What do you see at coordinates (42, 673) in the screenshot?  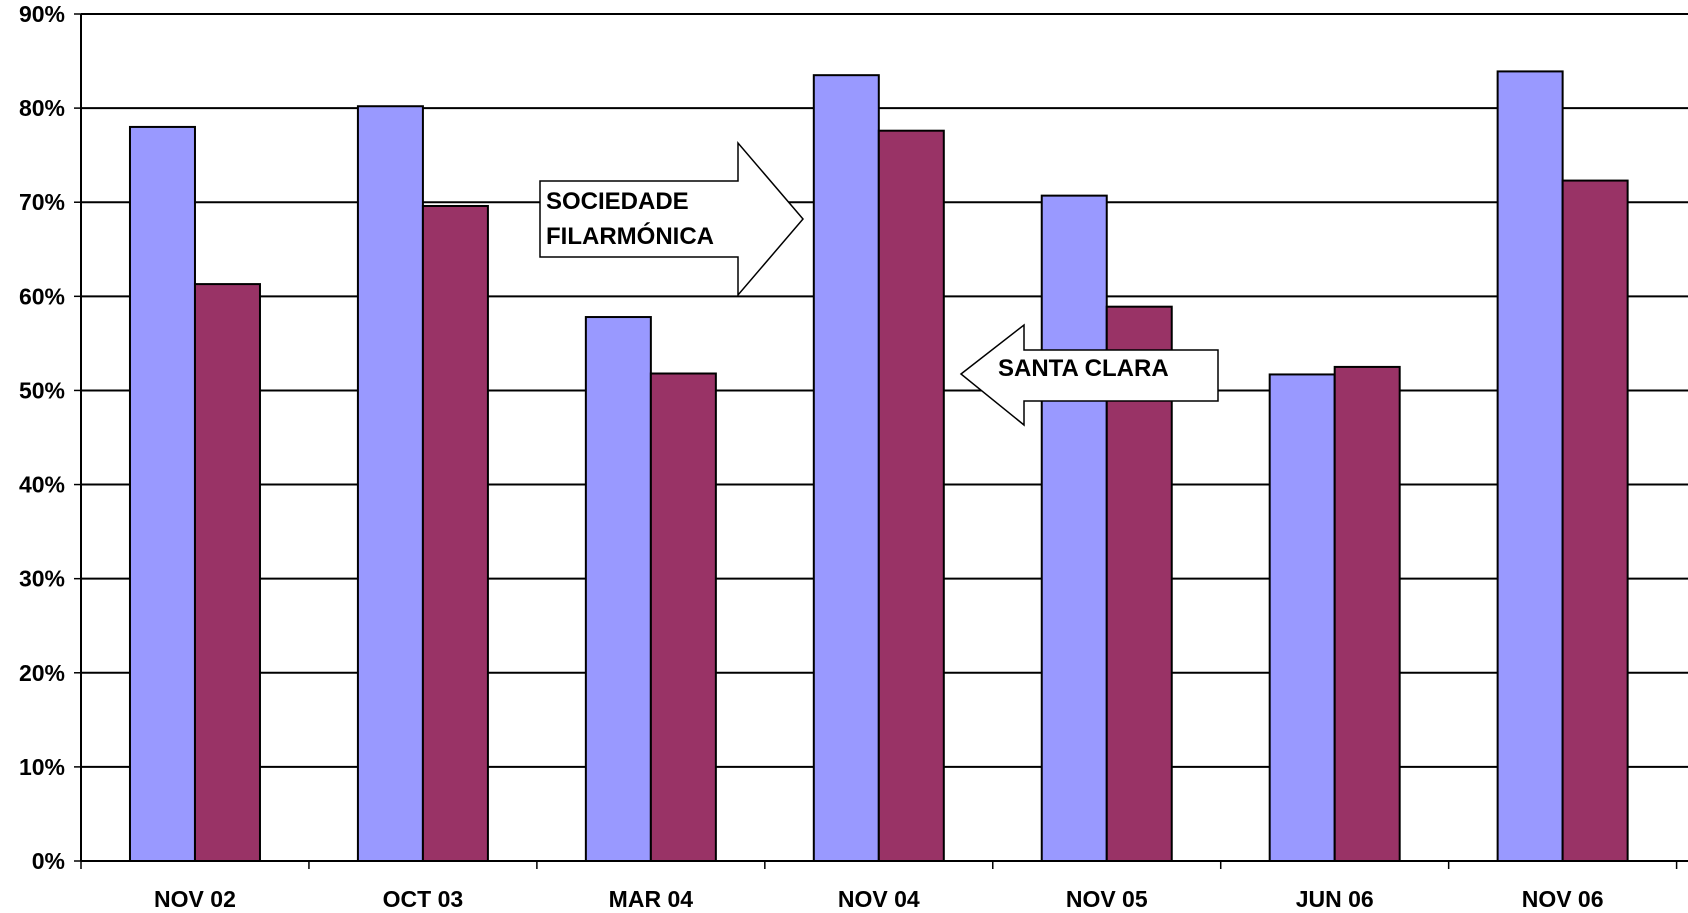 I see `y-tick-label: 20%` at bounding box center [42, 673].